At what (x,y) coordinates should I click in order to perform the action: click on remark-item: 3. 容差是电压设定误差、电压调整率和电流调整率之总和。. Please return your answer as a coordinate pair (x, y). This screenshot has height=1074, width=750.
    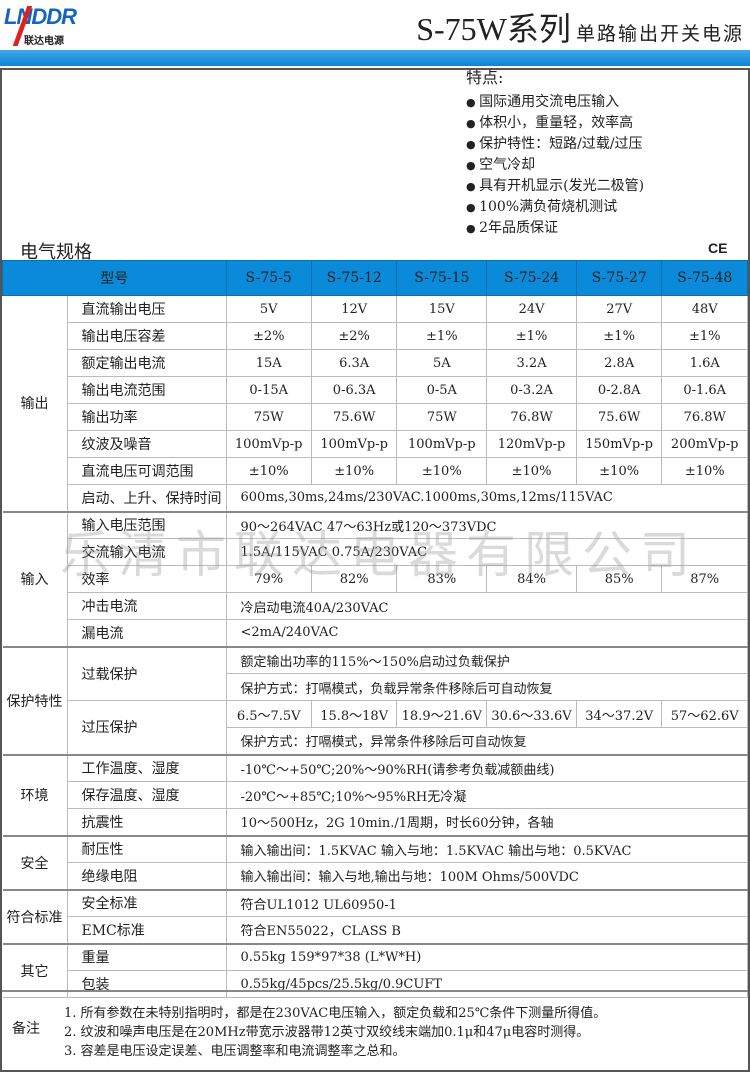
    Looking at the image, I should click on (235, 1051).